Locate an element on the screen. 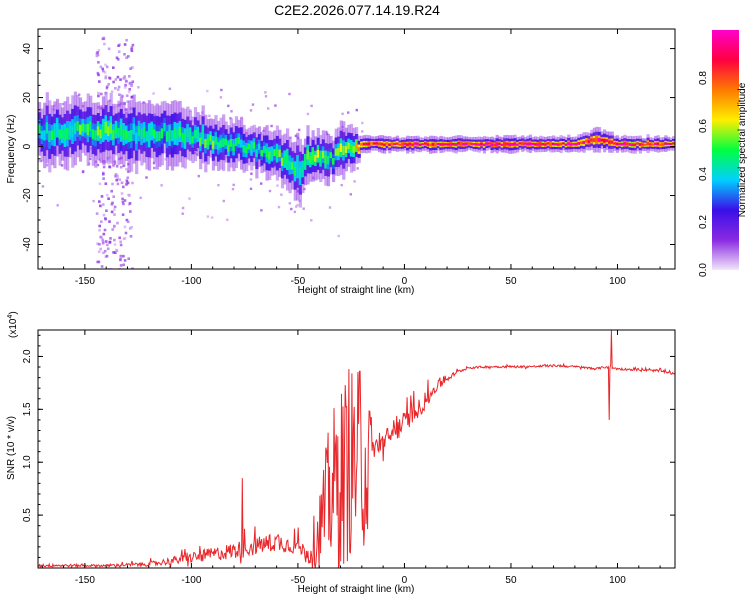 This screenshot has height=600, width=750. snr-multiplier-exp: 4 is located at coordinates (10, 317).